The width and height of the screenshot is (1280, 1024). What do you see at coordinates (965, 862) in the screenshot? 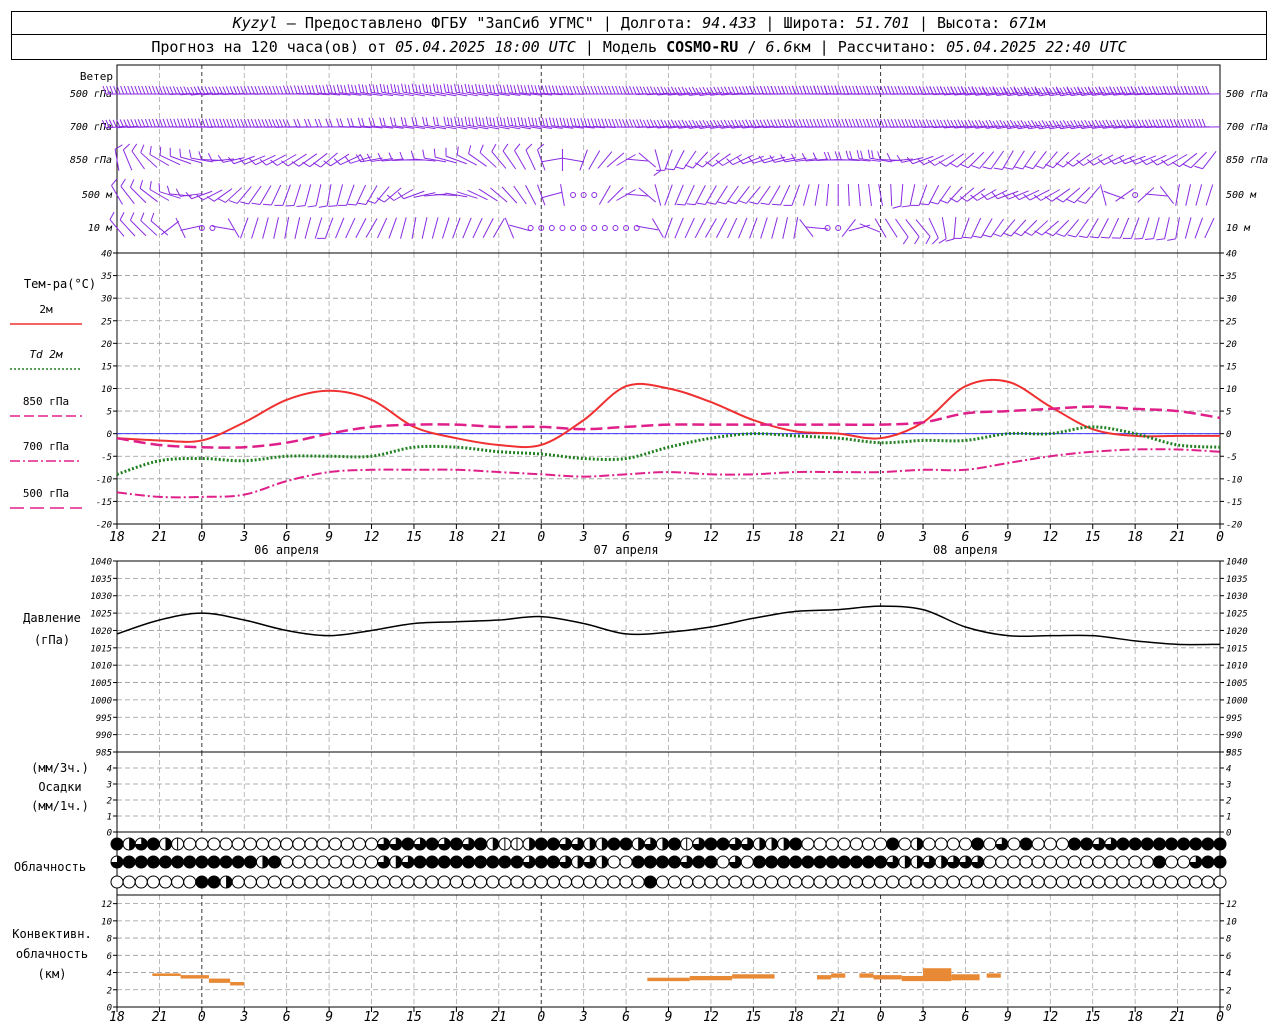
I see `cloud-fill-three-quarters` at bounding box center [965, 862].